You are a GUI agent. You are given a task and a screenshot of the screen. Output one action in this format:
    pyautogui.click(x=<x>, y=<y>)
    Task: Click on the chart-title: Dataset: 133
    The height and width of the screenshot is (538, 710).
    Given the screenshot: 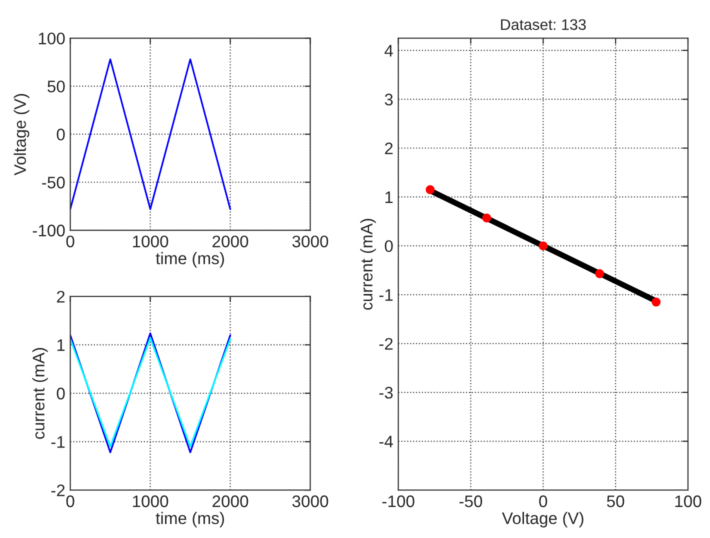 What is the action you would take?
    pyautogui.click(x=543, y=24)
    